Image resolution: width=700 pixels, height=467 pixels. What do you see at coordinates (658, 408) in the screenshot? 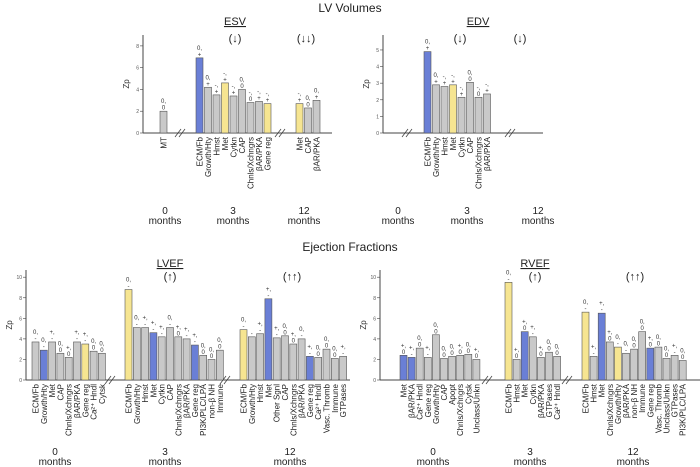
I see `bar-label: Vasc. Thromb` at bounding box center [658, 408].